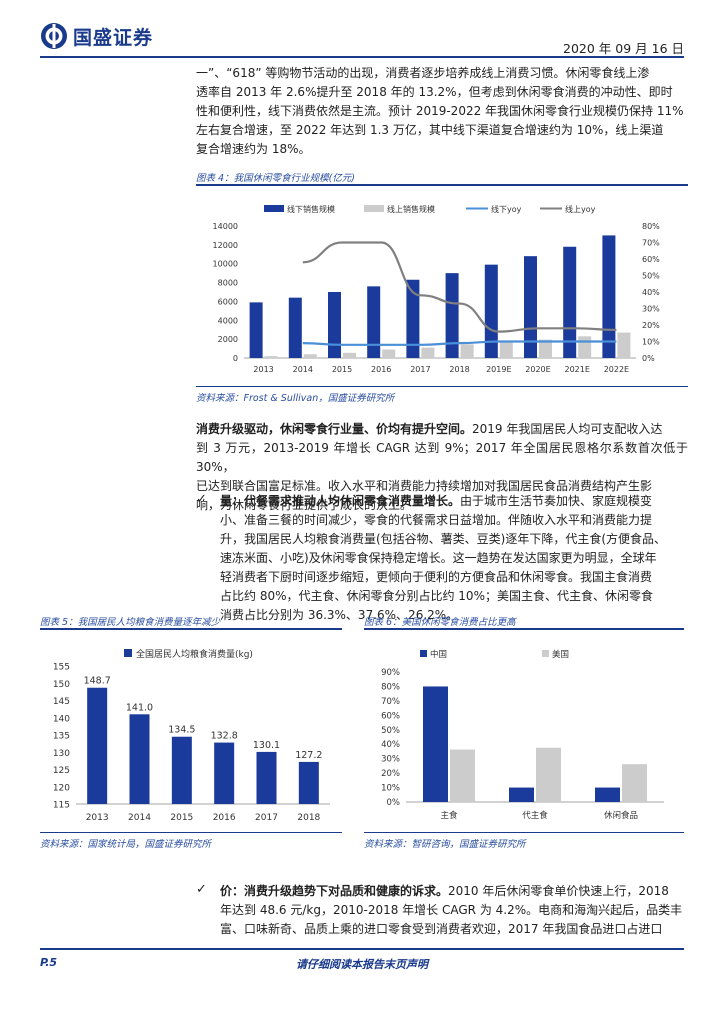 This screenshot has height=1024, width=724. What do you see at coordinates (560, 654) in the screenshot?
I see `legend-label: 美国` at bounding box center [560, 654].